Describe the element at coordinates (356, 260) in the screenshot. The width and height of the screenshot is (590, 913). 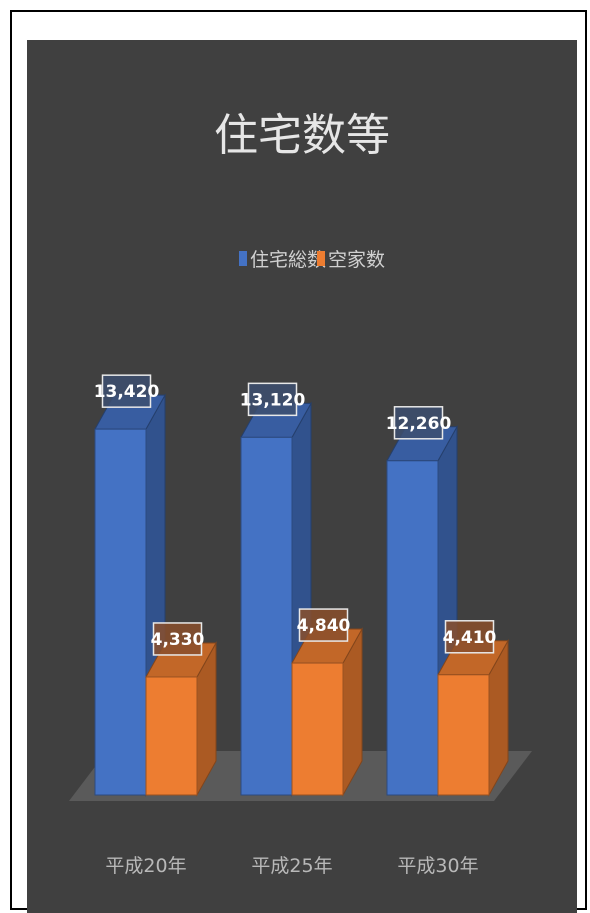
I see `legend-label-2: 空家数` at that location.